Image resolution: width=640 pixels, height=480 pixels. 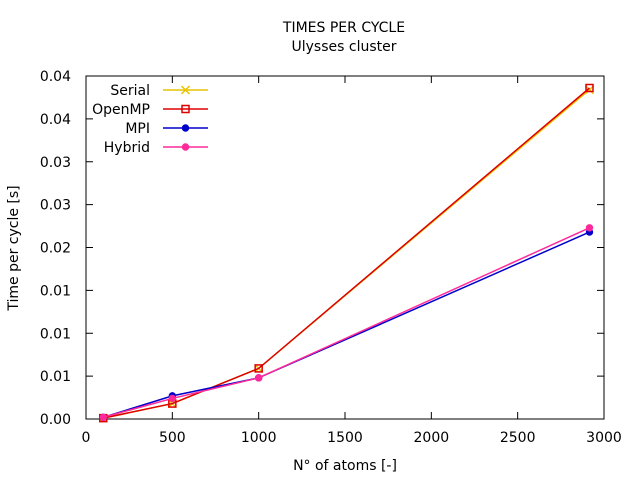 What do you see at coordinates (345, 438) in the screenshot?
I see `x-tick-label: 1500` at bounding box center [345, 438].